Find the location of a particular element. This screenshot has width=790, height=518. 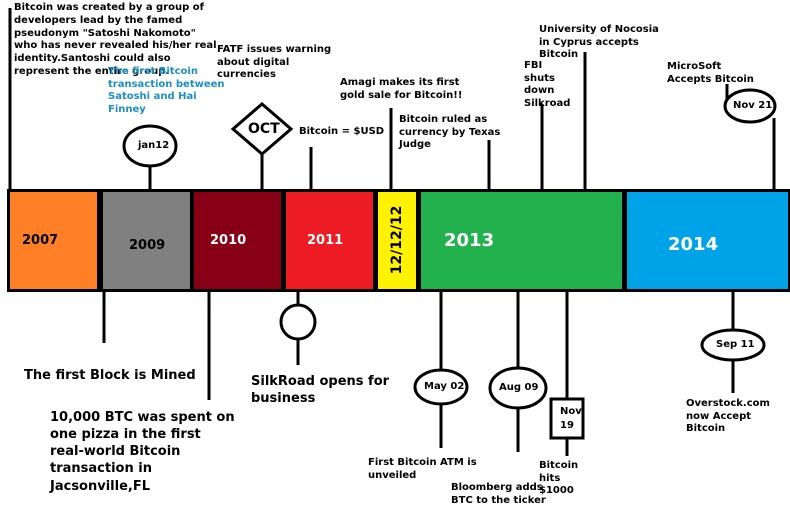

segment-label-2011: 2011 is located at coordinates (325, 240).